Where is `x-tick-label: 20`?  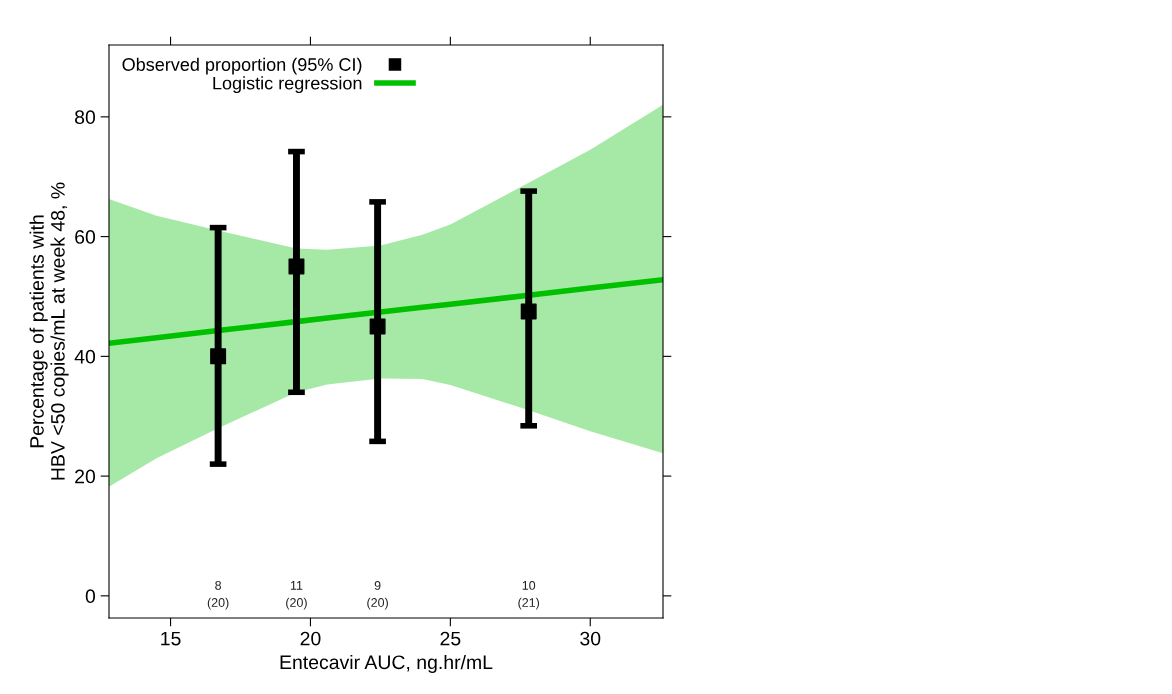 x-tick-label: 20 is located at coordinates (310, 638).